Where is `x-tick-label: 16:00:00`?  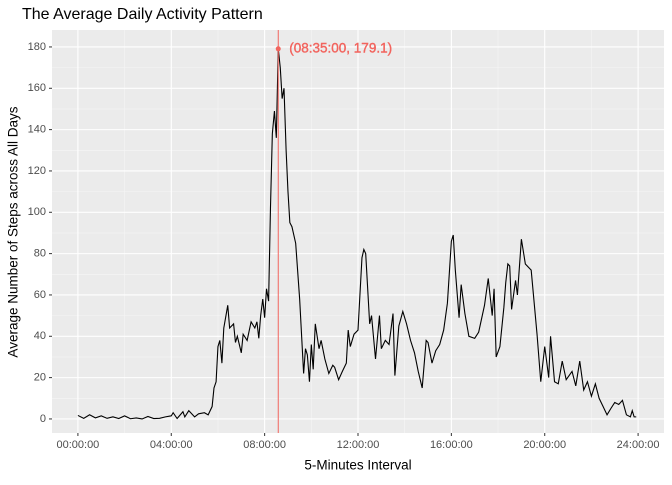
x-tick-label: 16:00:00 is located at coordinates (451, 445).